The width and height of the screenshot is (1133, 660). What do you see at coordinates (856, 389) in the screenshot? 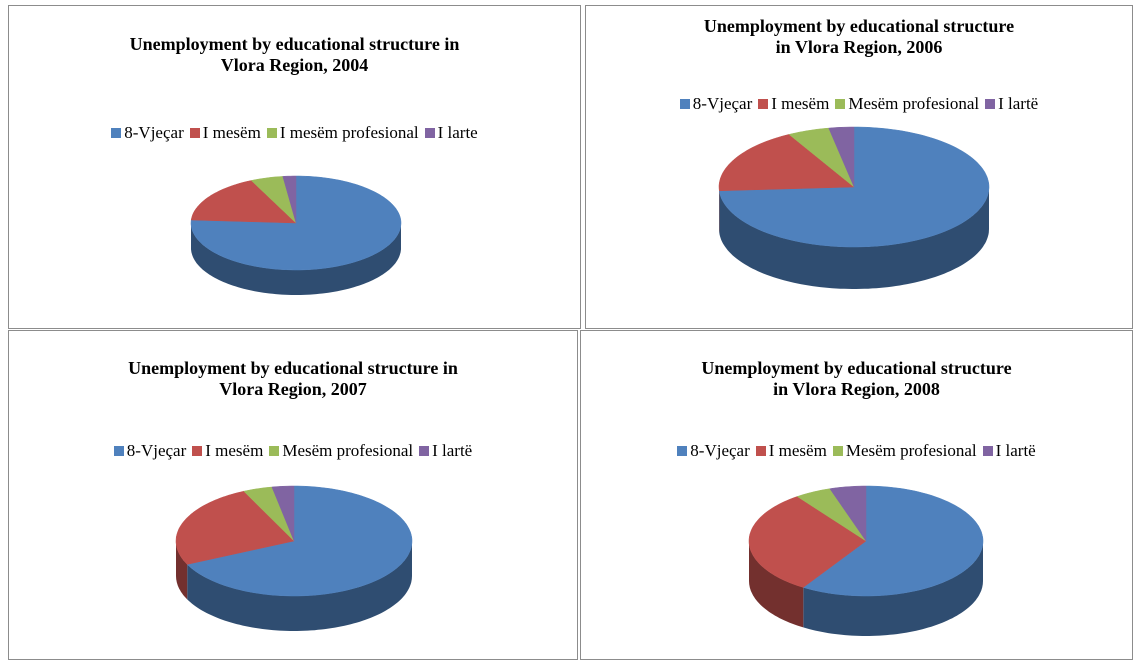
I see `title-line: in Vlora Region, 2008` at bounding box center [856, 389].